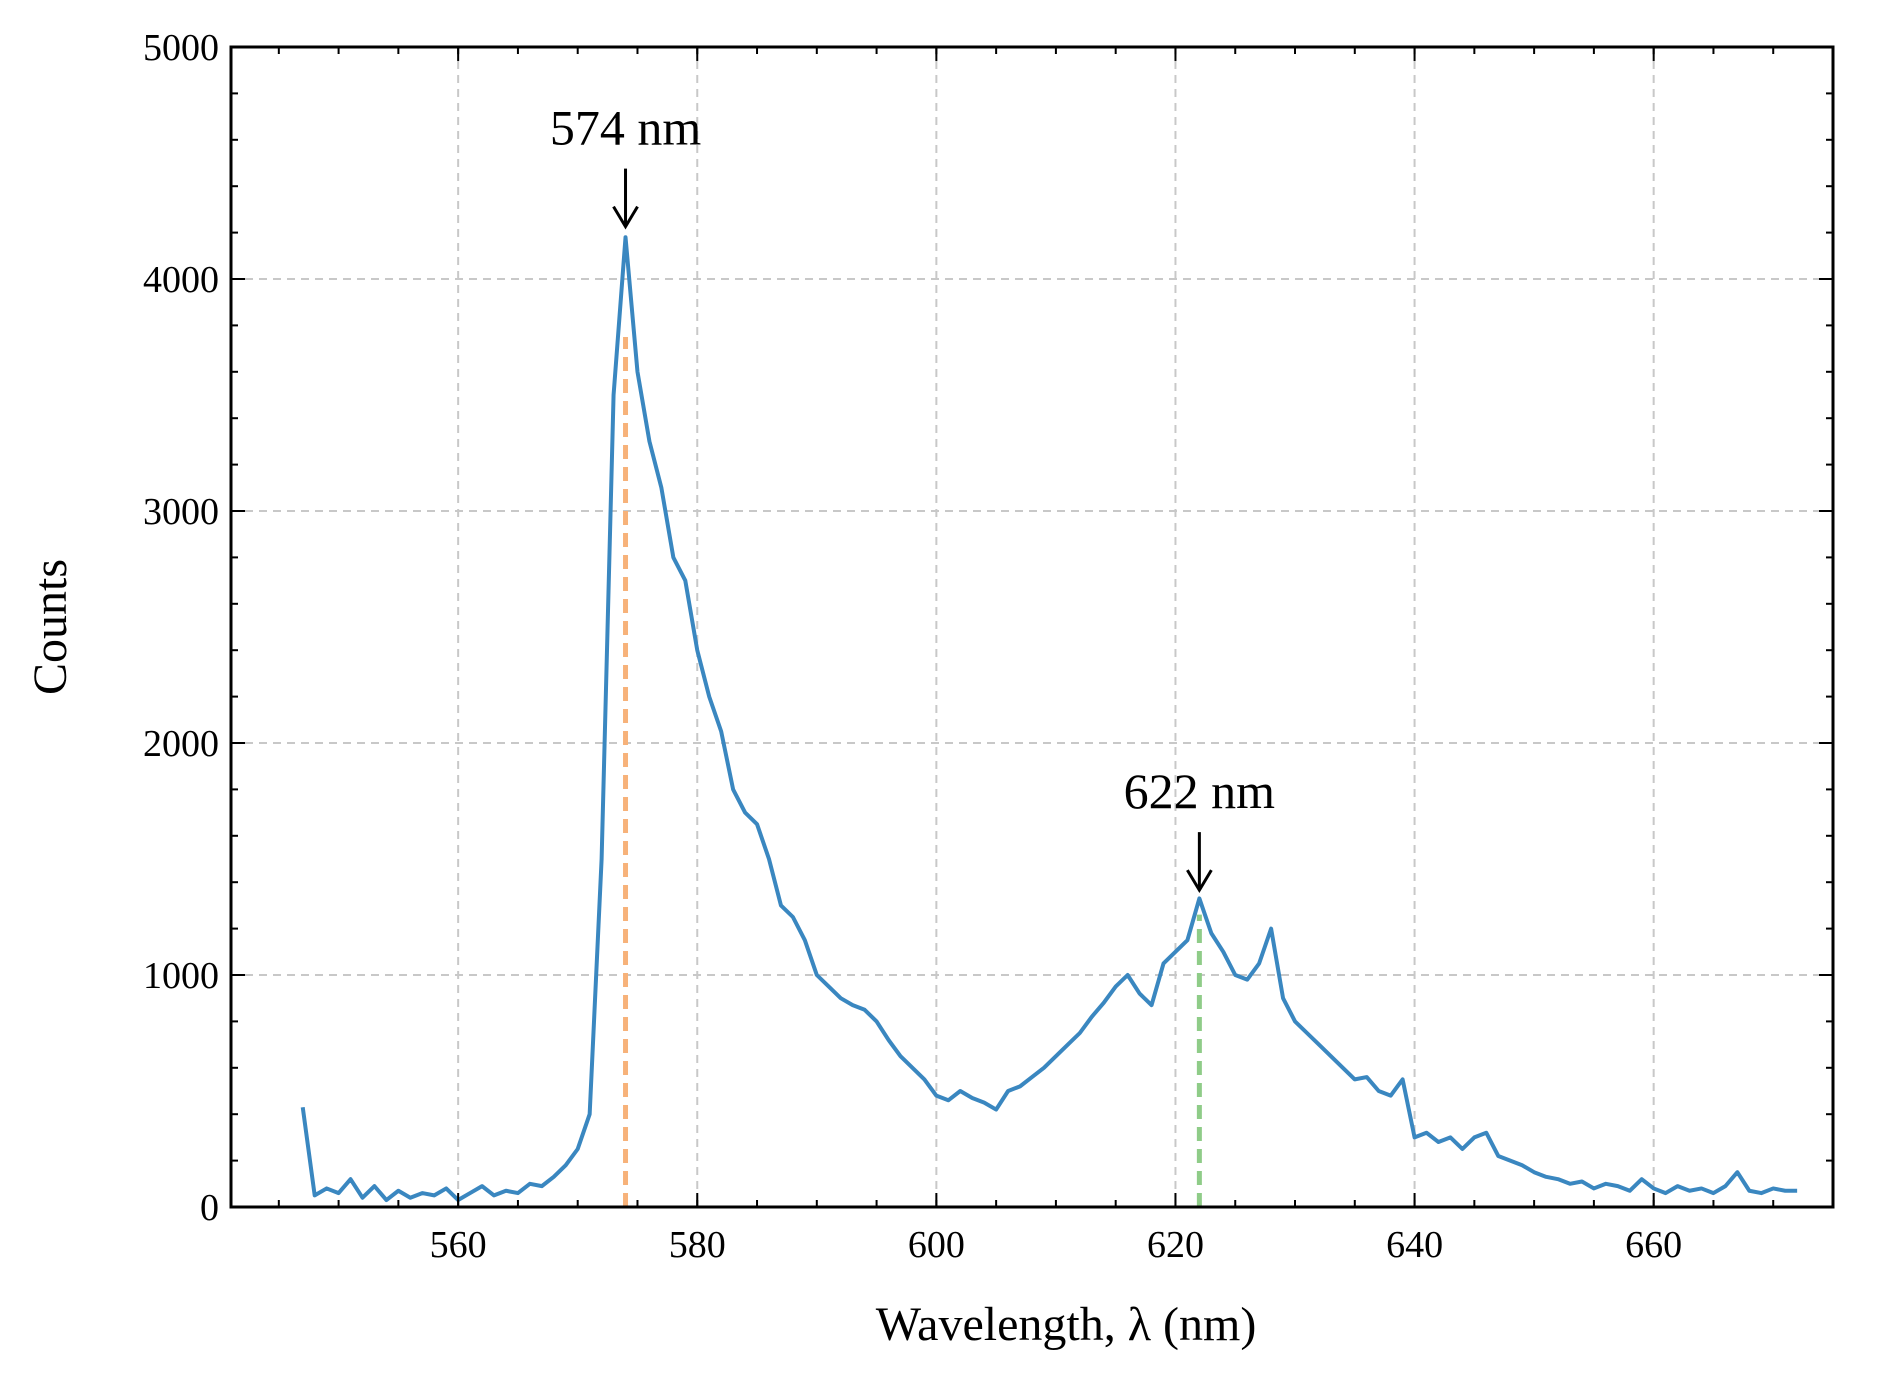  What do you see at coordinates (181, 976) in the screenshot?
I see `y-tick-label: 1000` at bounding box center [181, 976].